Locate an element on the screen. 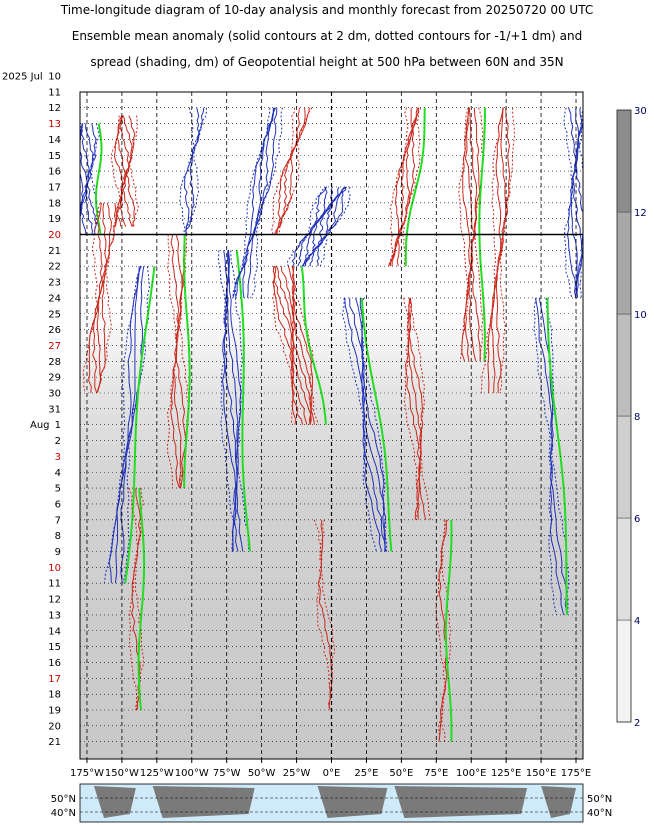 The image size is (654, 825). date-label: 15 is located at coordinates (54, 647).